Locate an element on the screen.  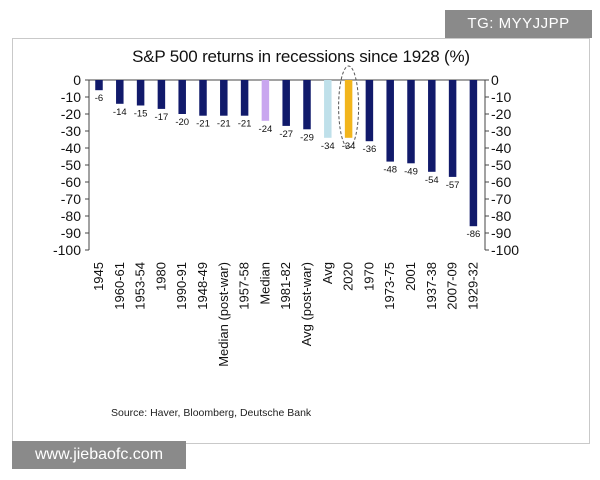
bar-value-label: -24 is located at coordinates (266, 129).